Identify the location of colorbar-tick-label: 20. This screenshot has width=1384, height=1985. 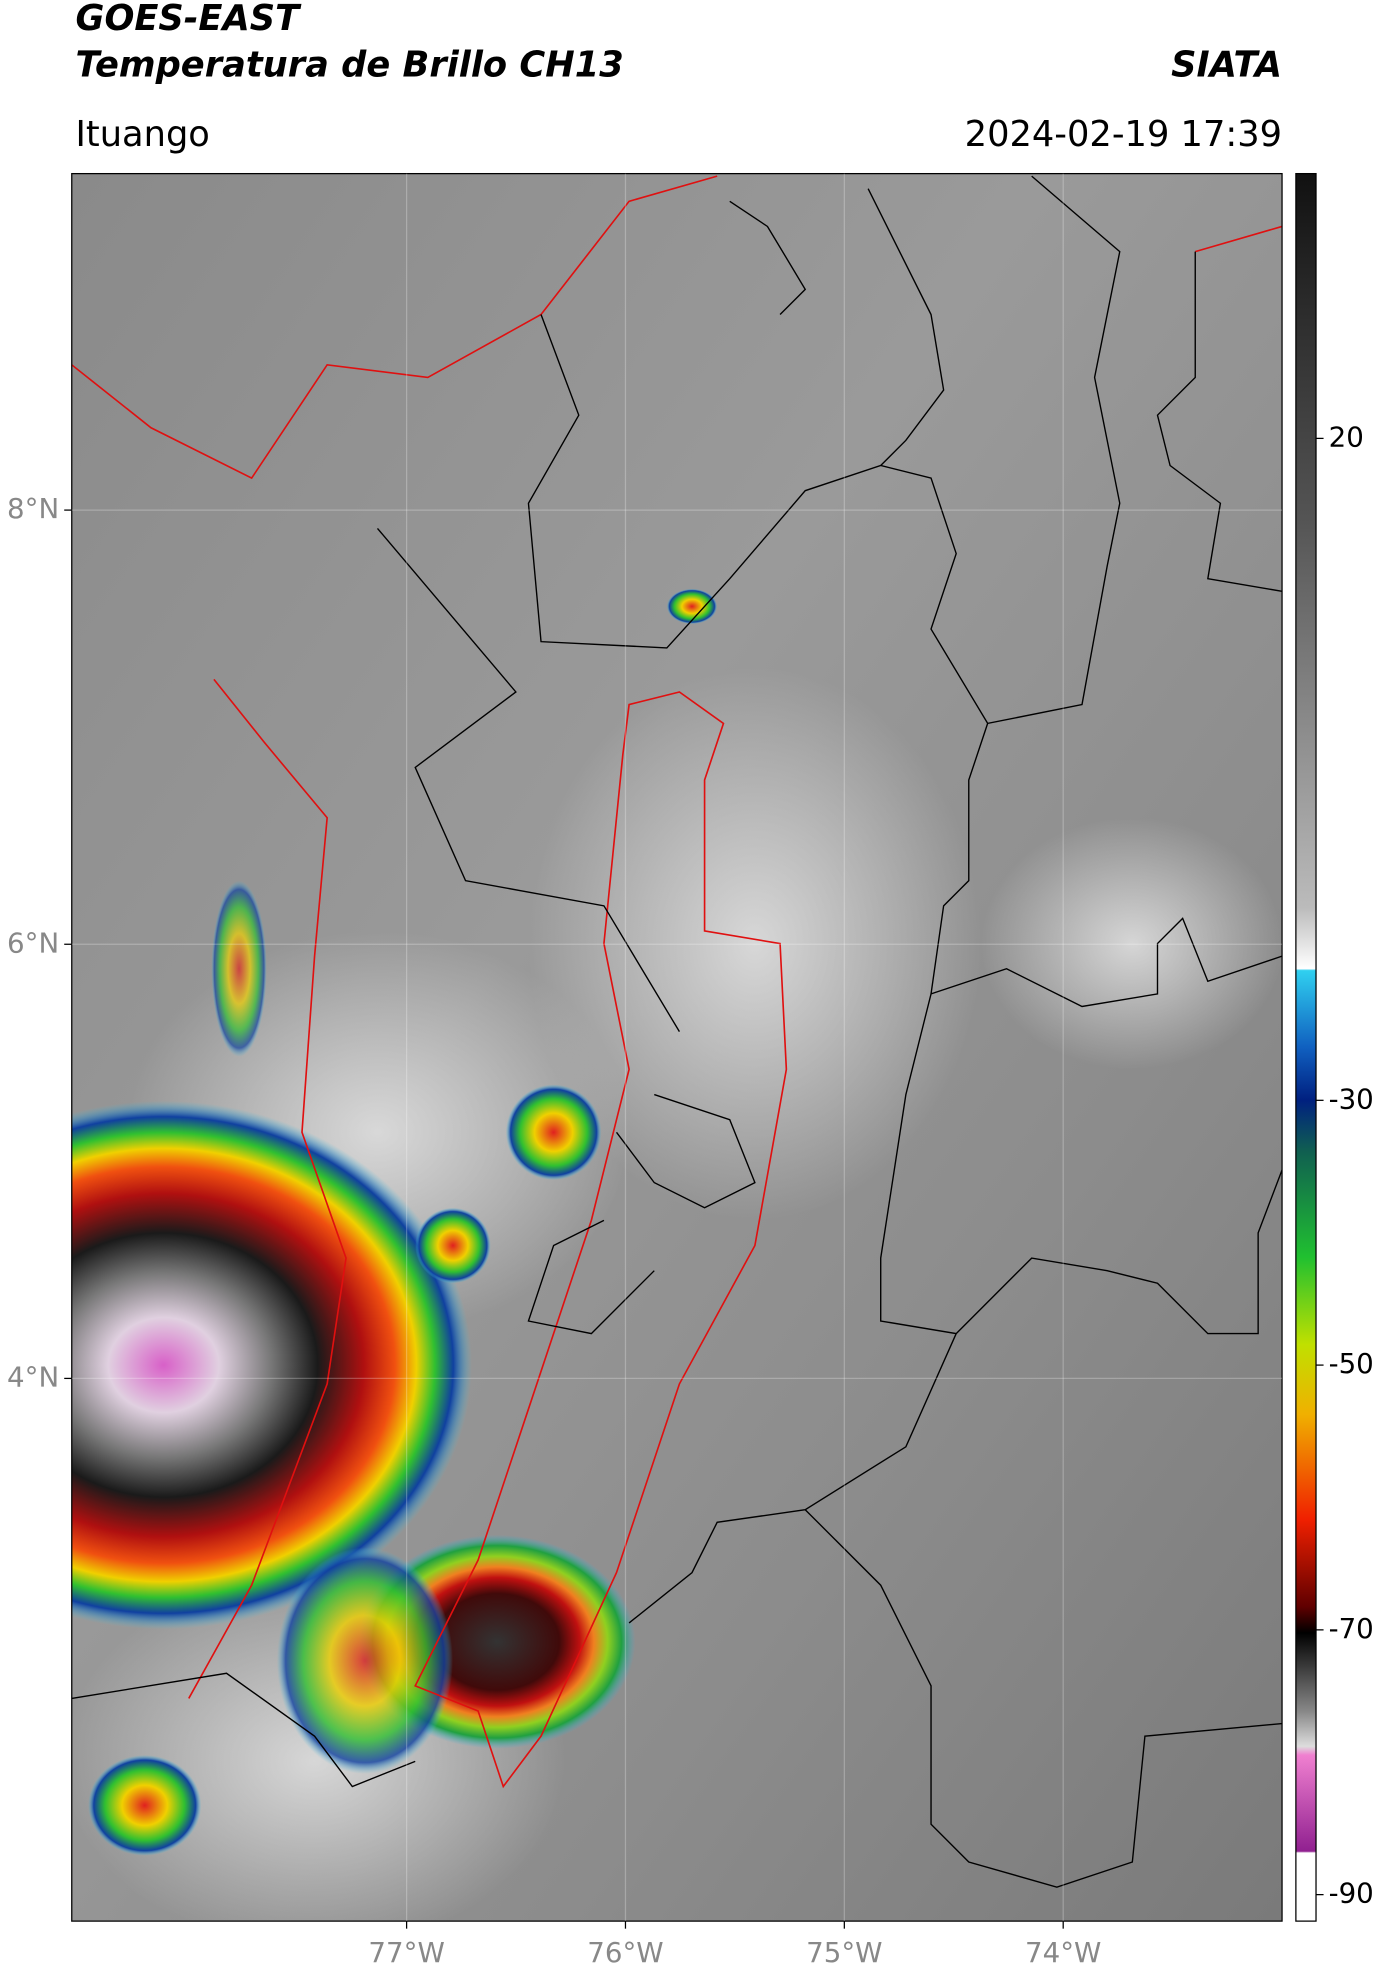
(1346, 436).